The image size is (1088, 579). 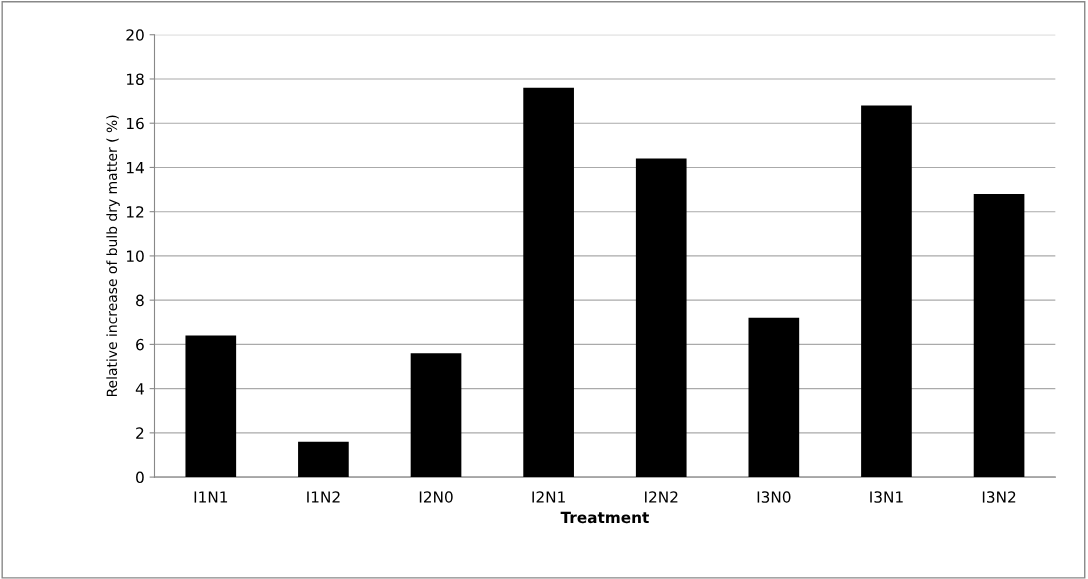 What do you see at coordinates (548, 497) in the screenshot?
I see `x-tick-label: I2N1` at bounding box center [548, 497].